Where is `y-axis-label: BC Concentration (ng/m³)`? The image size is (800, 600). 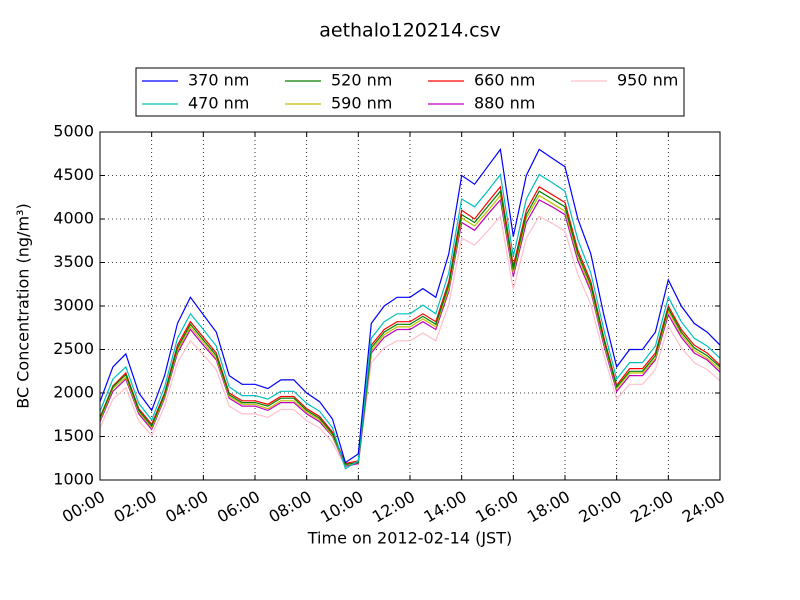
y-axis-label: BC Concentration (ng/m³) is located at coordinates (23, 305).